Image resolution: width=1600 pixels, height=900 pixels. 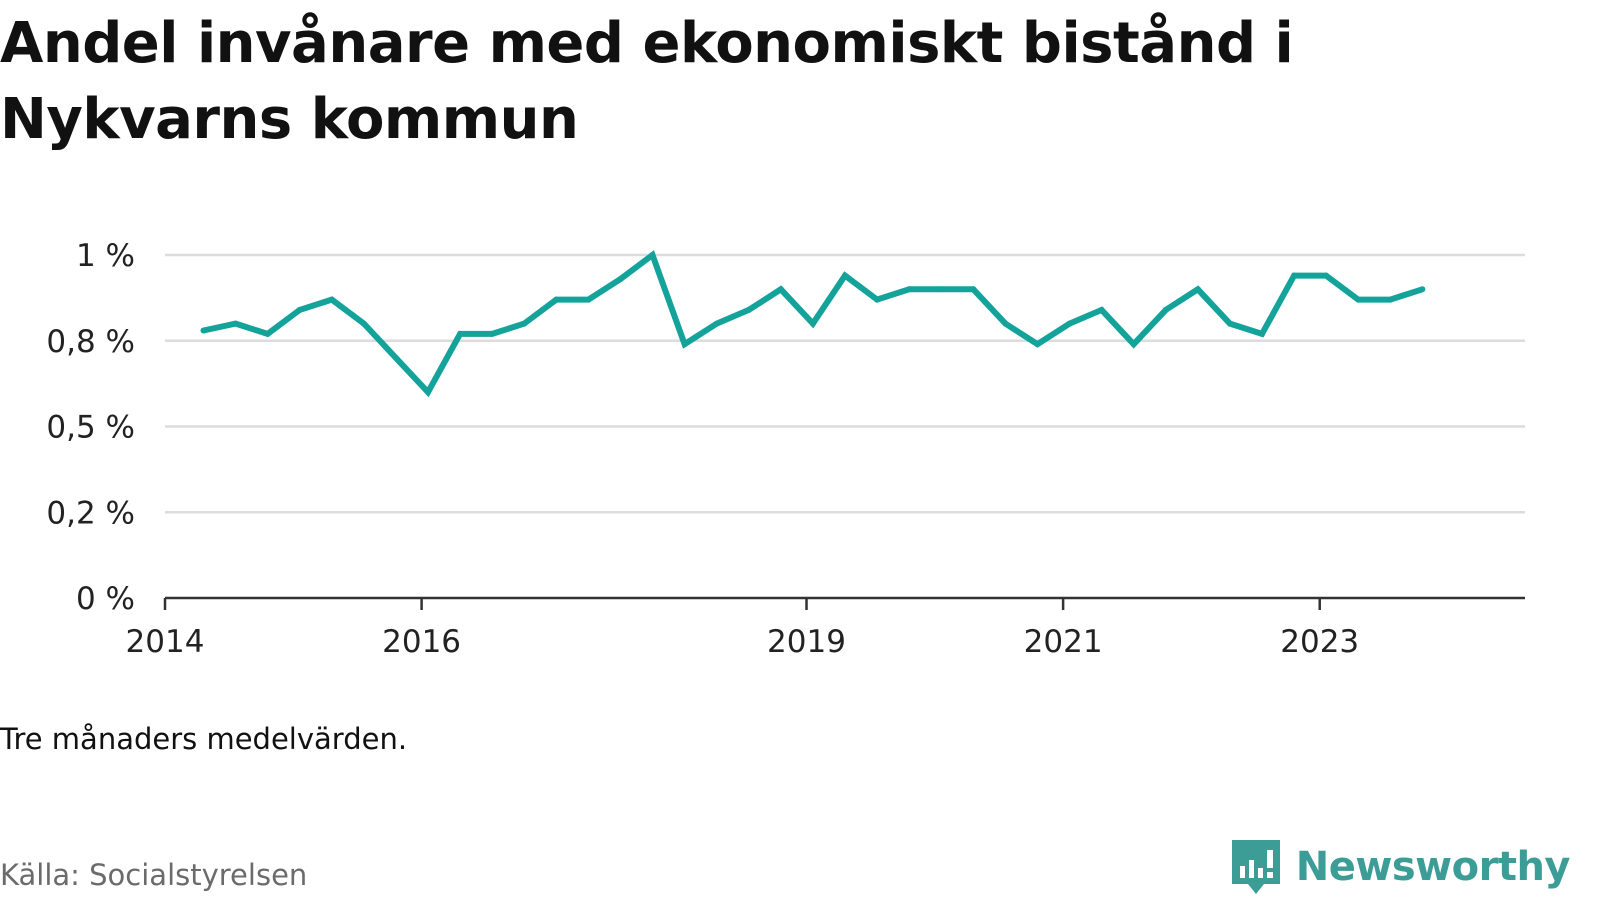 I want to click on x-axis: 2014 2016 2019 2021 2023, so click(x=825, y=628).